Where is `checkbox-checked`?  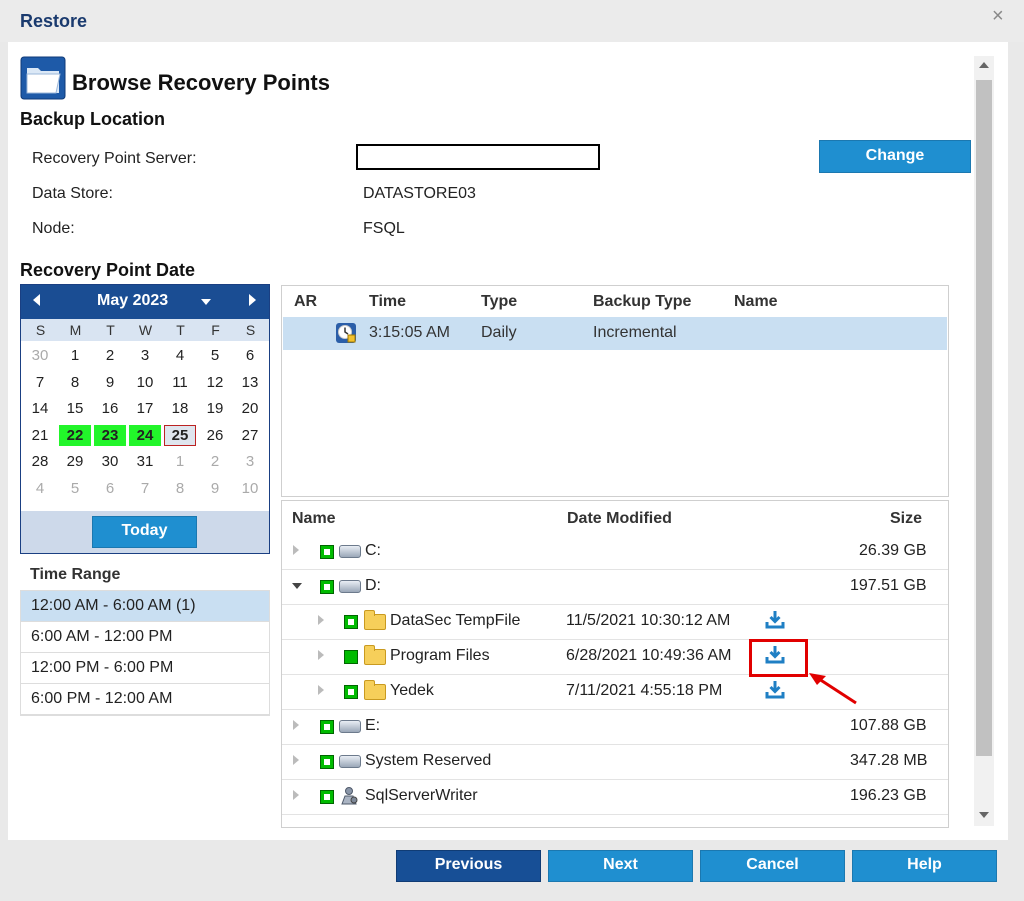 checkbox-checked is located at coordinates (351, 657).